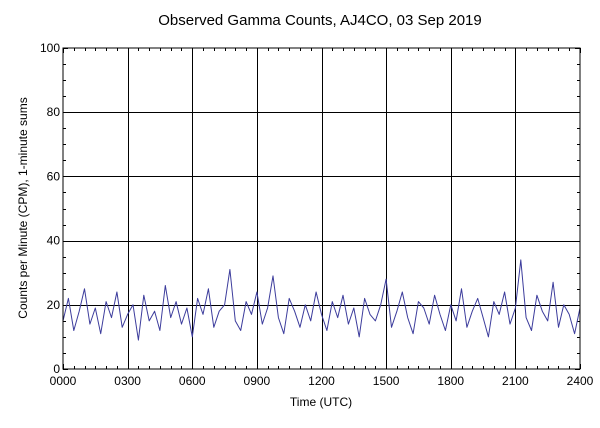 The width and height of the screenshot is (600, 428). I want to click on x-tick-label: 1800, so click(450, 381).